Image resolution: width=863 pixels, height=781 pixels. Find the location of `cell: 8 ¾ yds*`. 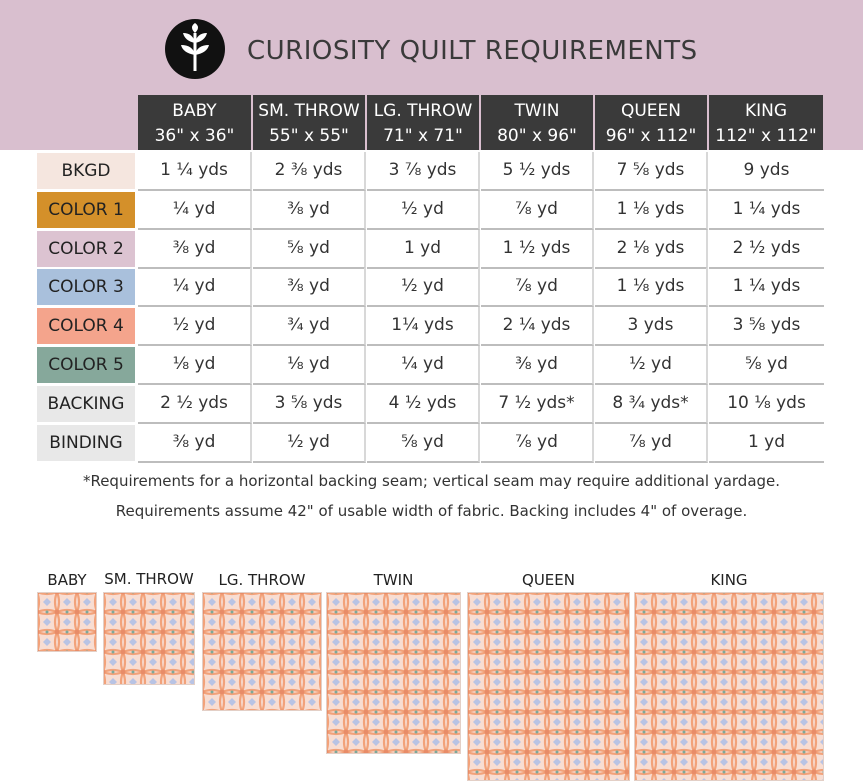

cell: 8 ¾ yds* is located at coordinates (651, 404).